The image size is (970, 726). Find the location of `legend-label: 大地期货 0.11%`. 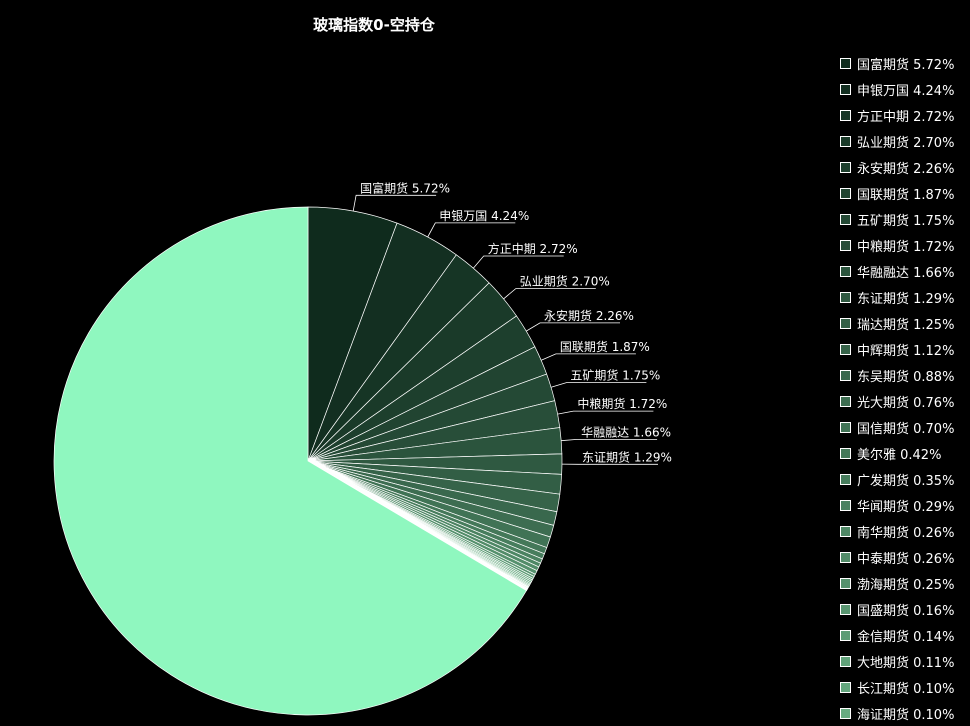

legend-label: 大地期货 0.11% is located at coordinates (906, 663).